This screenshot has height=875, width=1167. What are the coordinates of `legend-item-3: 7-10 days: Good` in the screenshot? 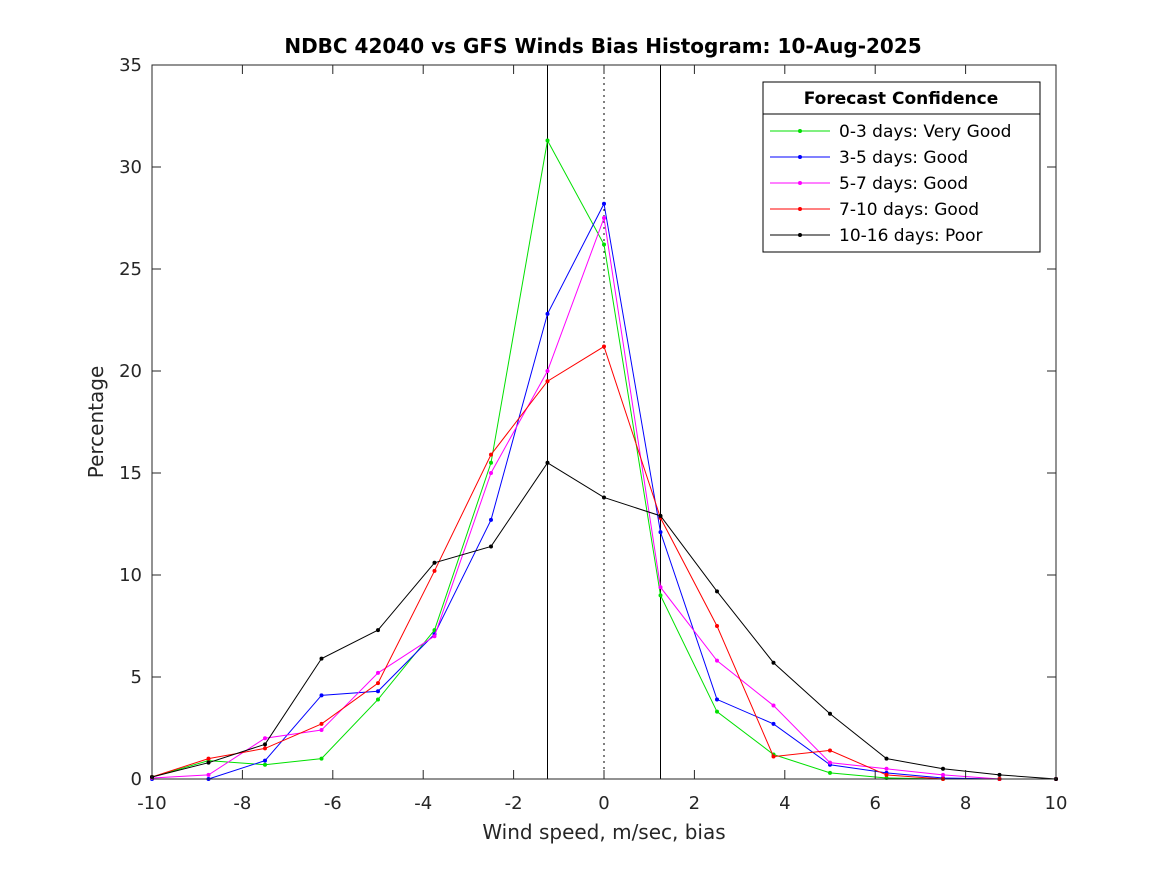 It's located at (874, 210).